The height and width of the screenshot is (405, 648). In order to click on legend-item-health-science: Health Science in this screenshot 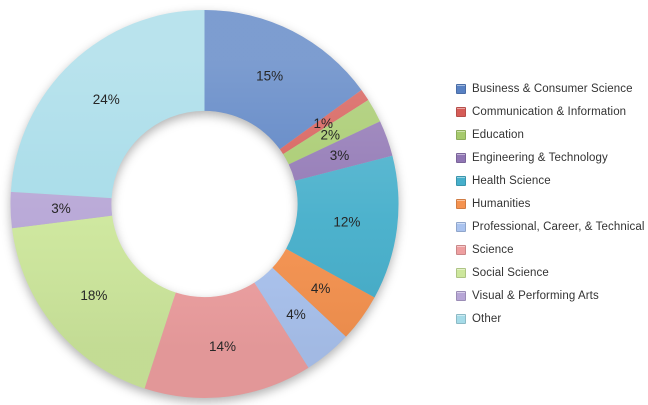, I will do `click(550, 180)`.